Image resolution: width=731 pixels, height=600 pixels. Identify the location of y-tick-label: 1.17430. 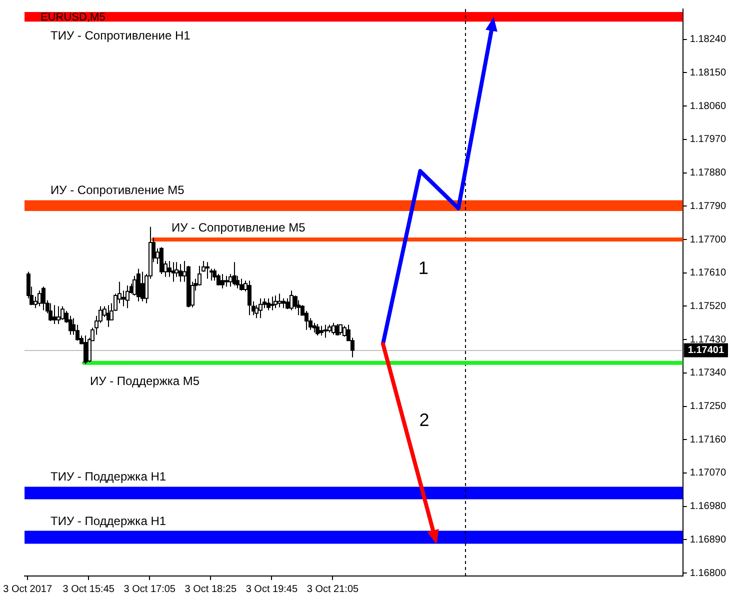
(708, 340).